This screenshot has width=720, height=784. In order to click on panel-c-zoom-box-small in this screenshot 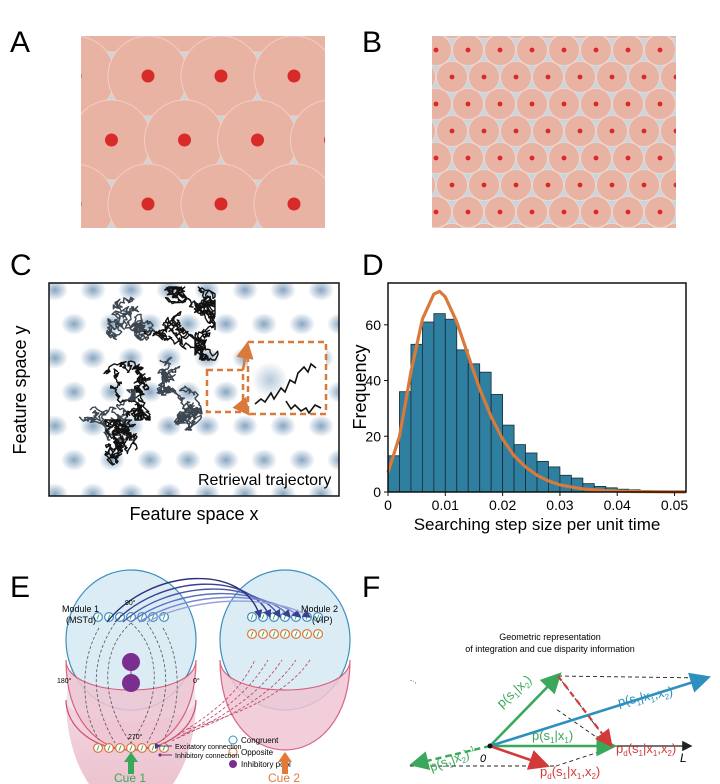, I will do `click(225, 391)`.